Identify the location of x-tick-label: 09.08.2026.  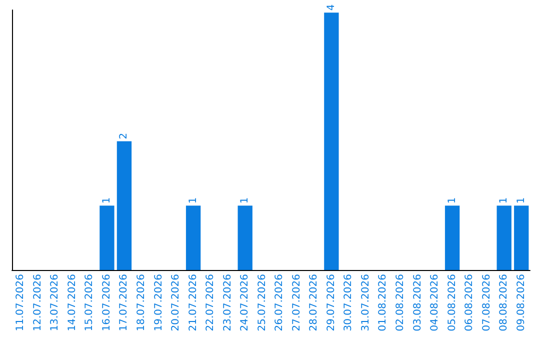
(521, 303).